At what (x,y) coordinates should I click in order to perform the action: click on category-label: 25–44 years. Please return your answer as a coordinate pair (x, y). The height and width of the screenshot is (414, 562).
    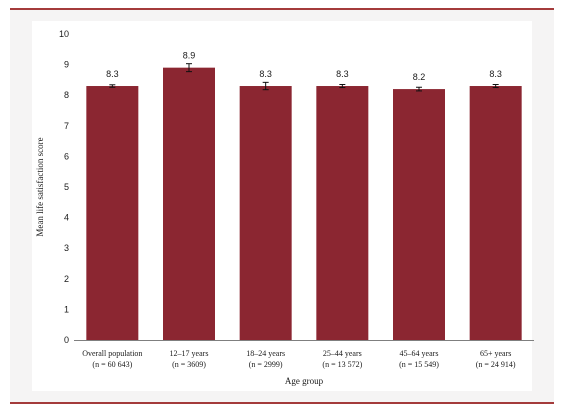
    Looking at the image, I should click on (342, 353).